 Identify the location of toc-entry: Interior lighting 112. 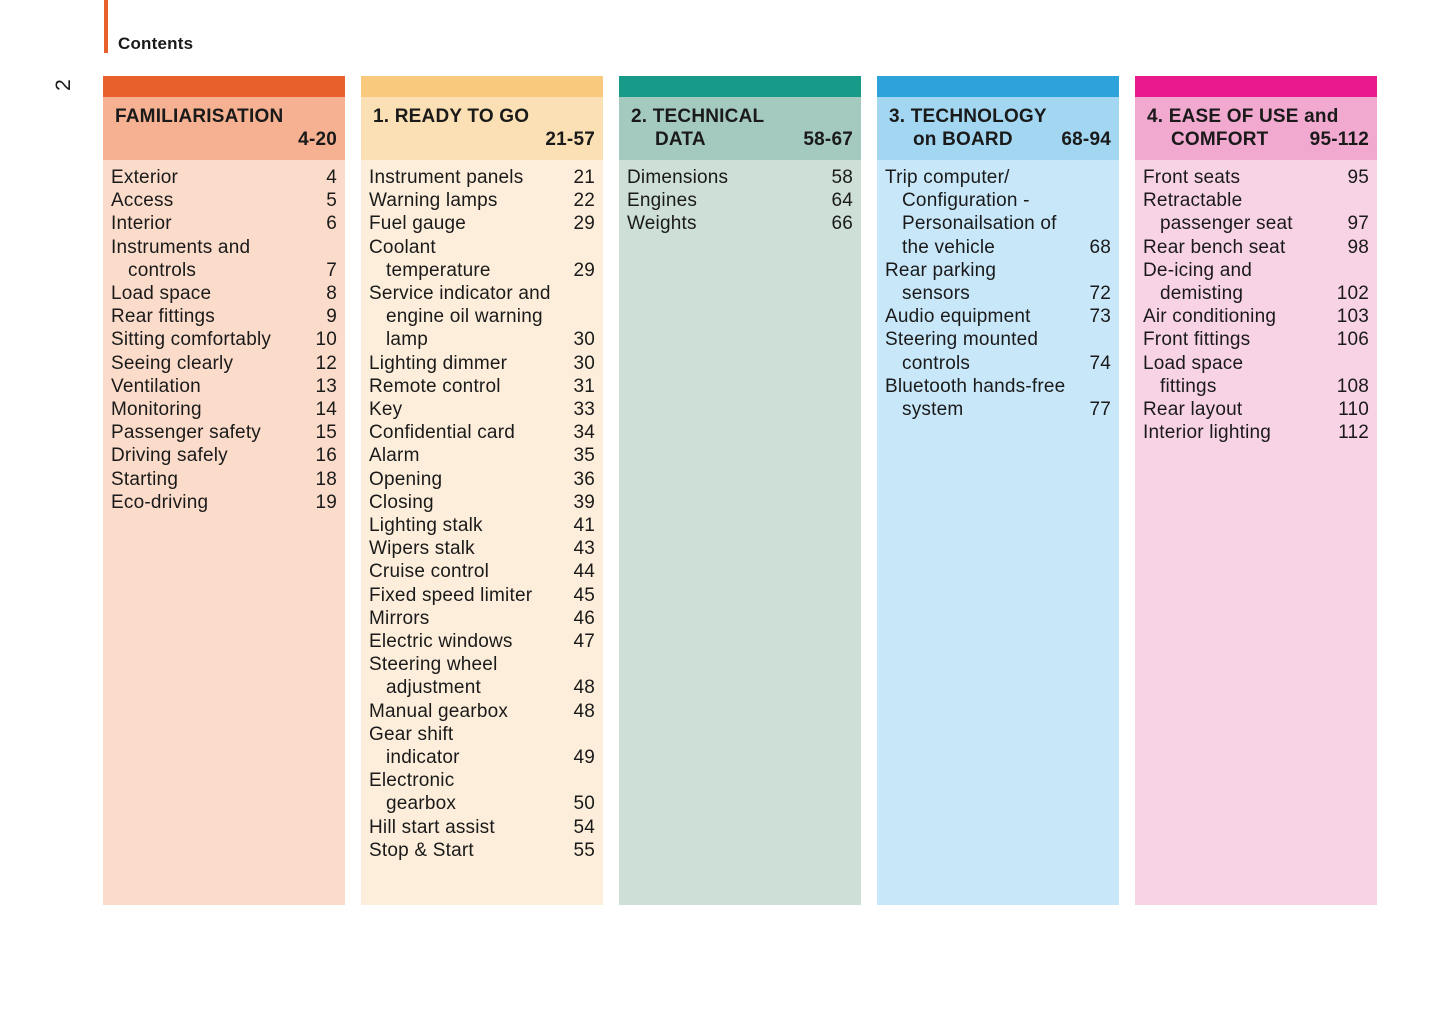
(1256, 432).